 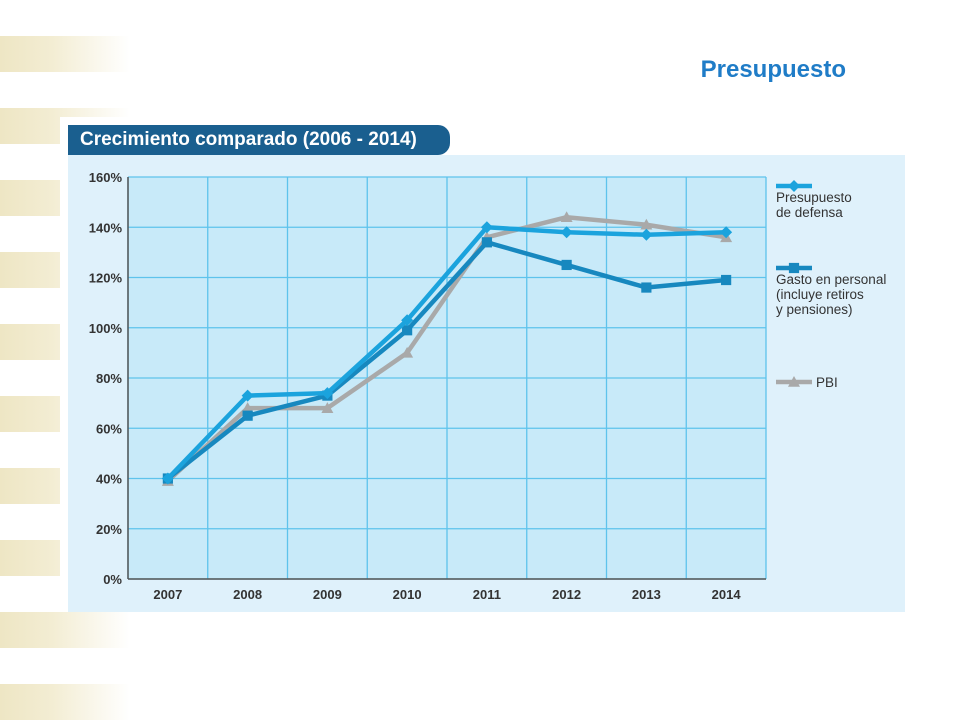 What do you see at coordinates (106, 227) in the screenshot?
I see `y-tick-label: 140%` at bounding box center [106, 227].